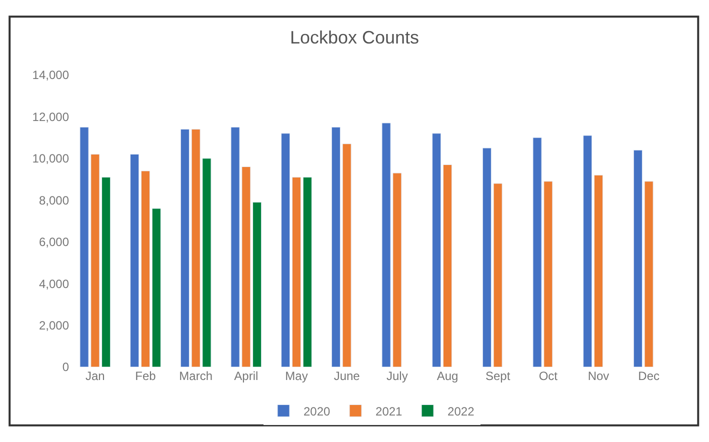  What do you see at coordinates (498, 376) in the screenshot?
I see `x-tick-label: Sept` at bounding box center [498, 376].